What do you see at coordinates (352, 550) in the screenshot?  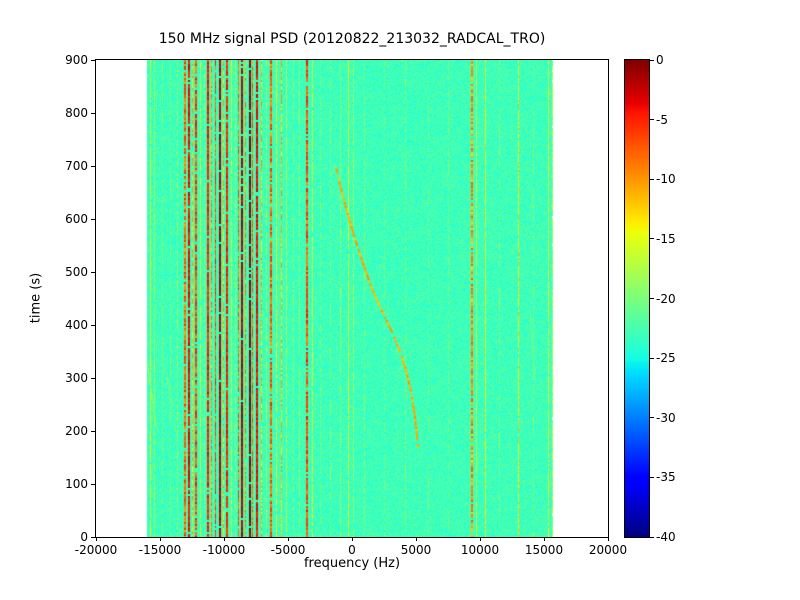 I see `x-tick-label: 0` at bounding box center [352, 550].